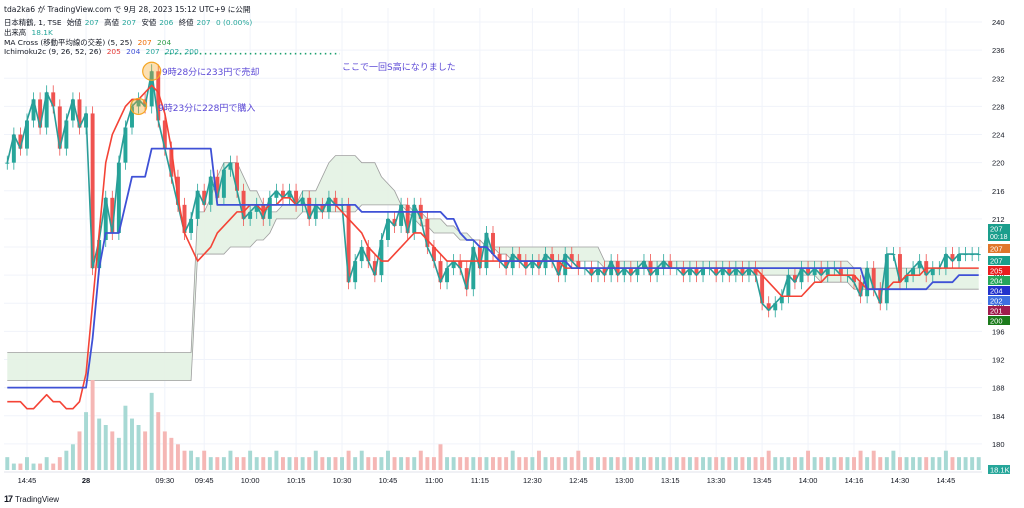  What do you see at coordinates (998, 444) in the screenshot?
I see `price-tick: 180` at bounding box center [998, 444].